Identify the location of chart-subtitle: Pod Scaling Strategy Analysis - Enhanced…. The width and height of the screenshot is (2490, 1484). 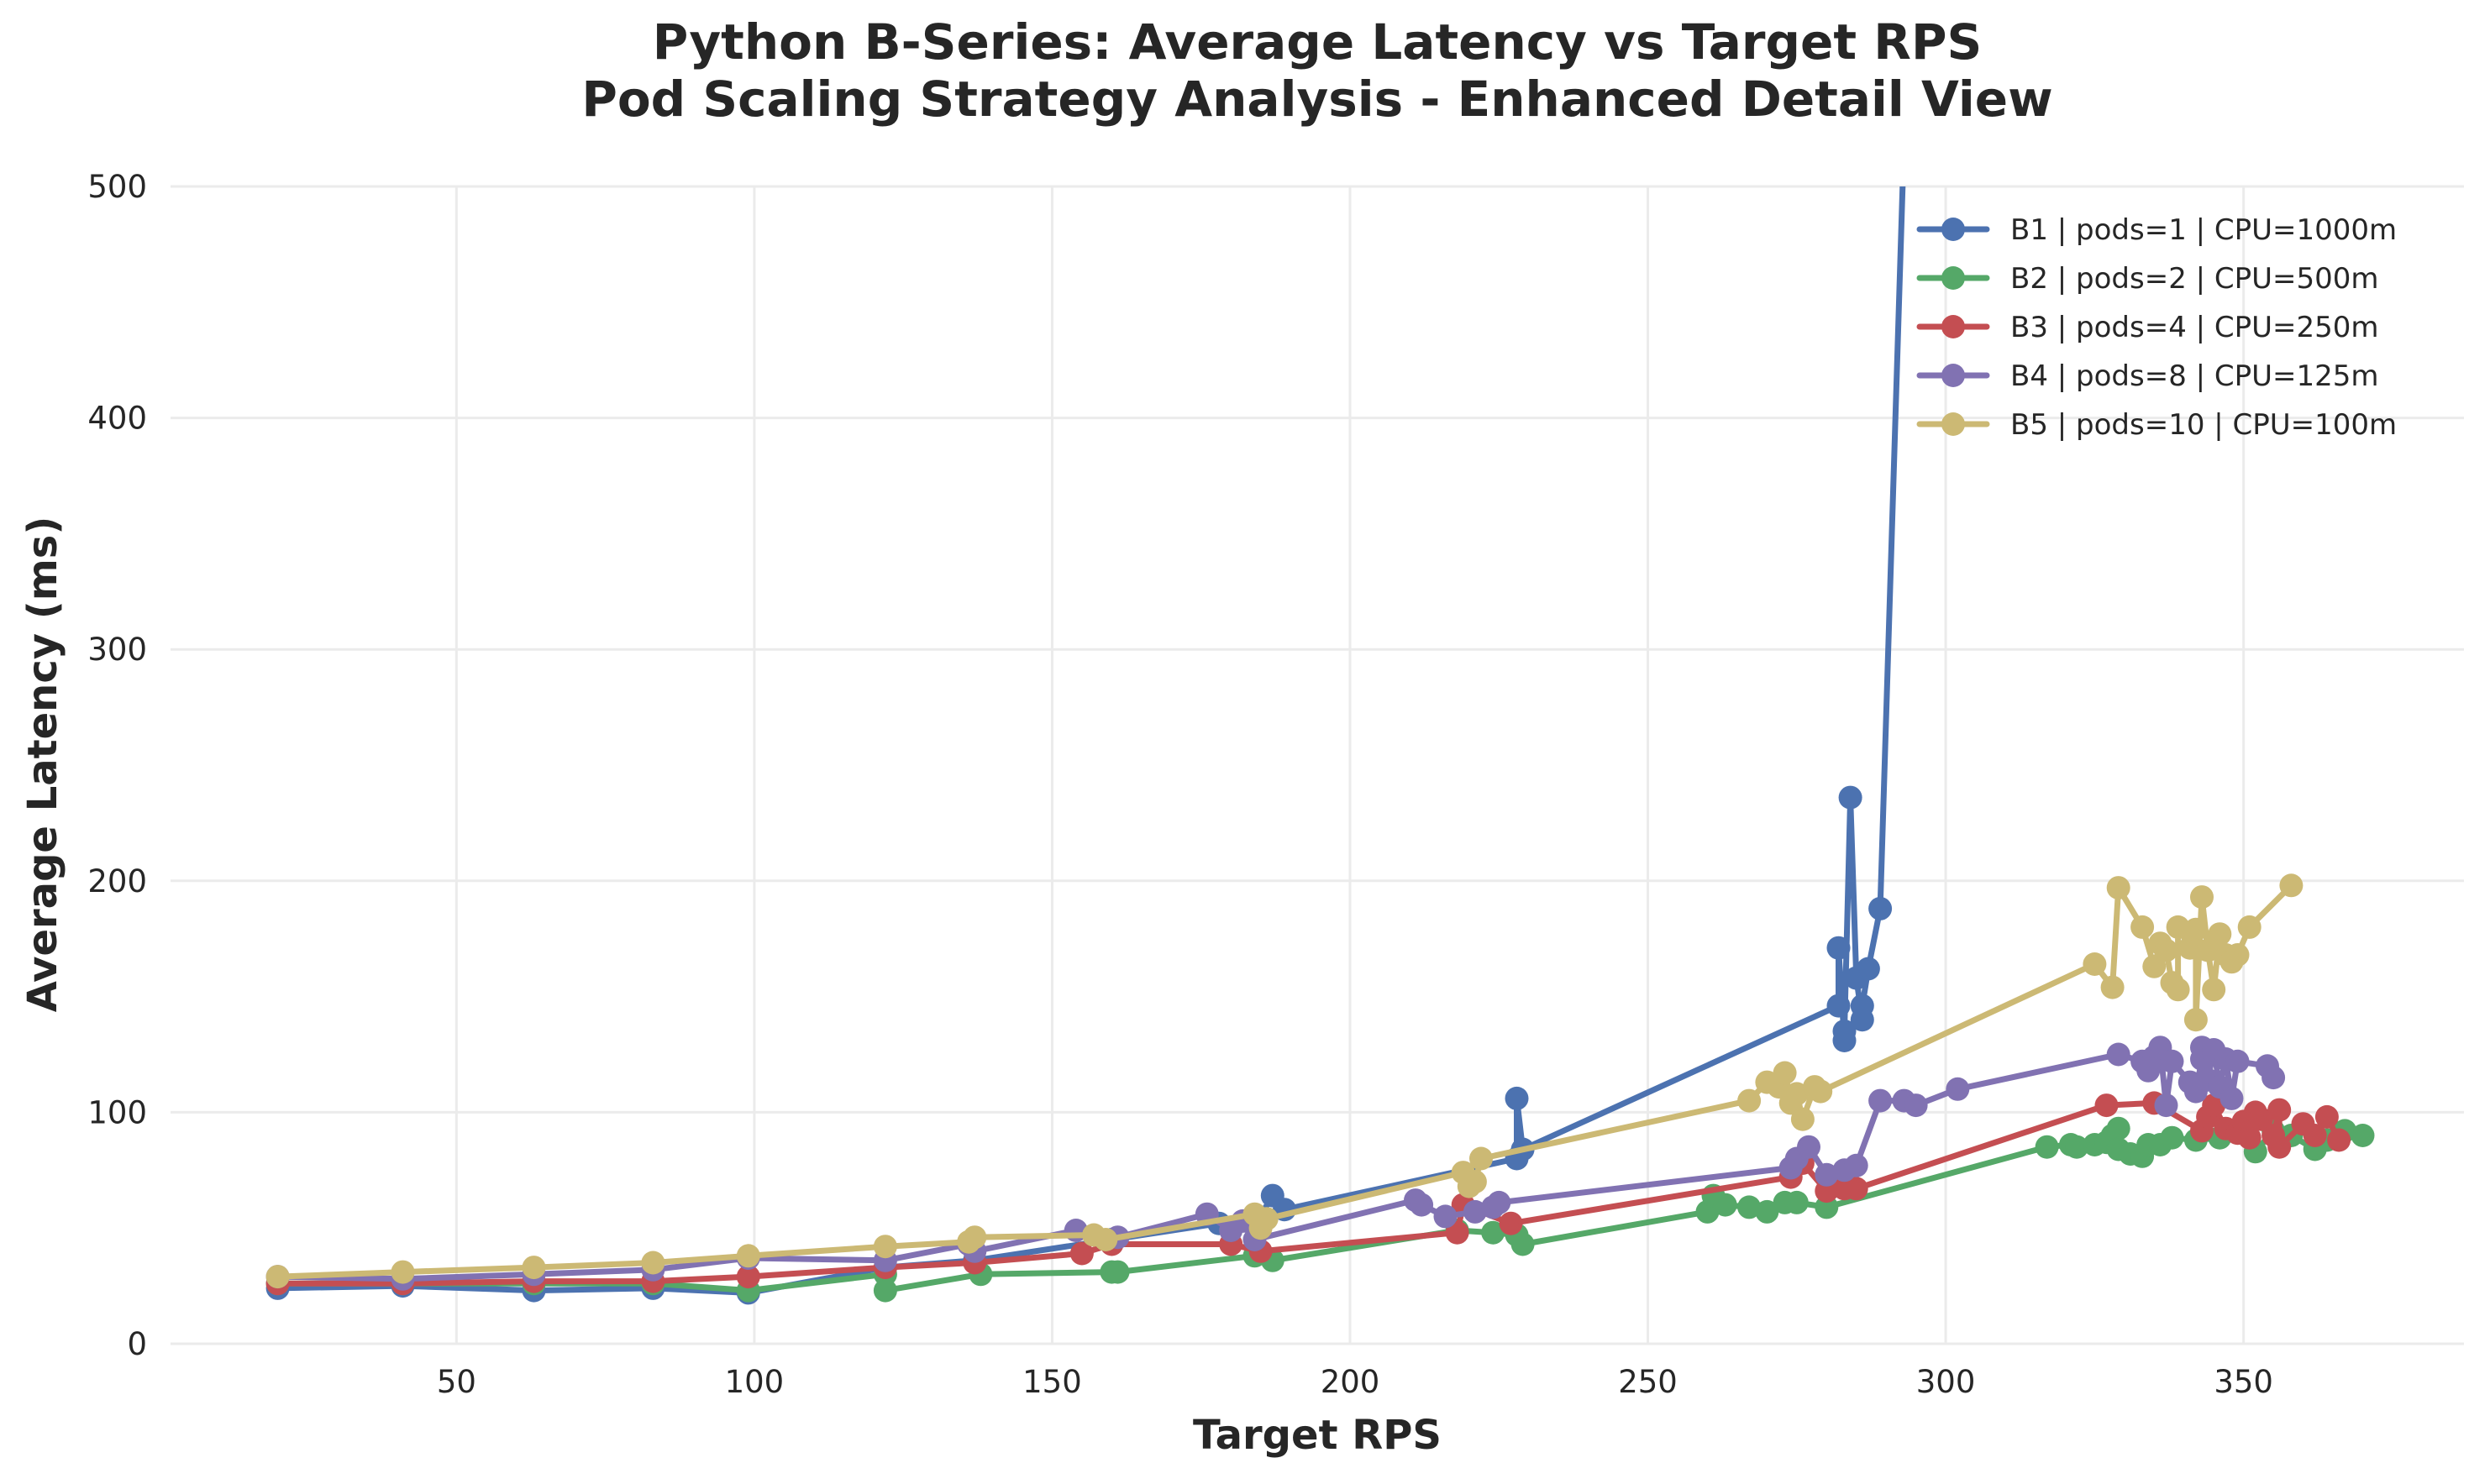
(1317, 100).